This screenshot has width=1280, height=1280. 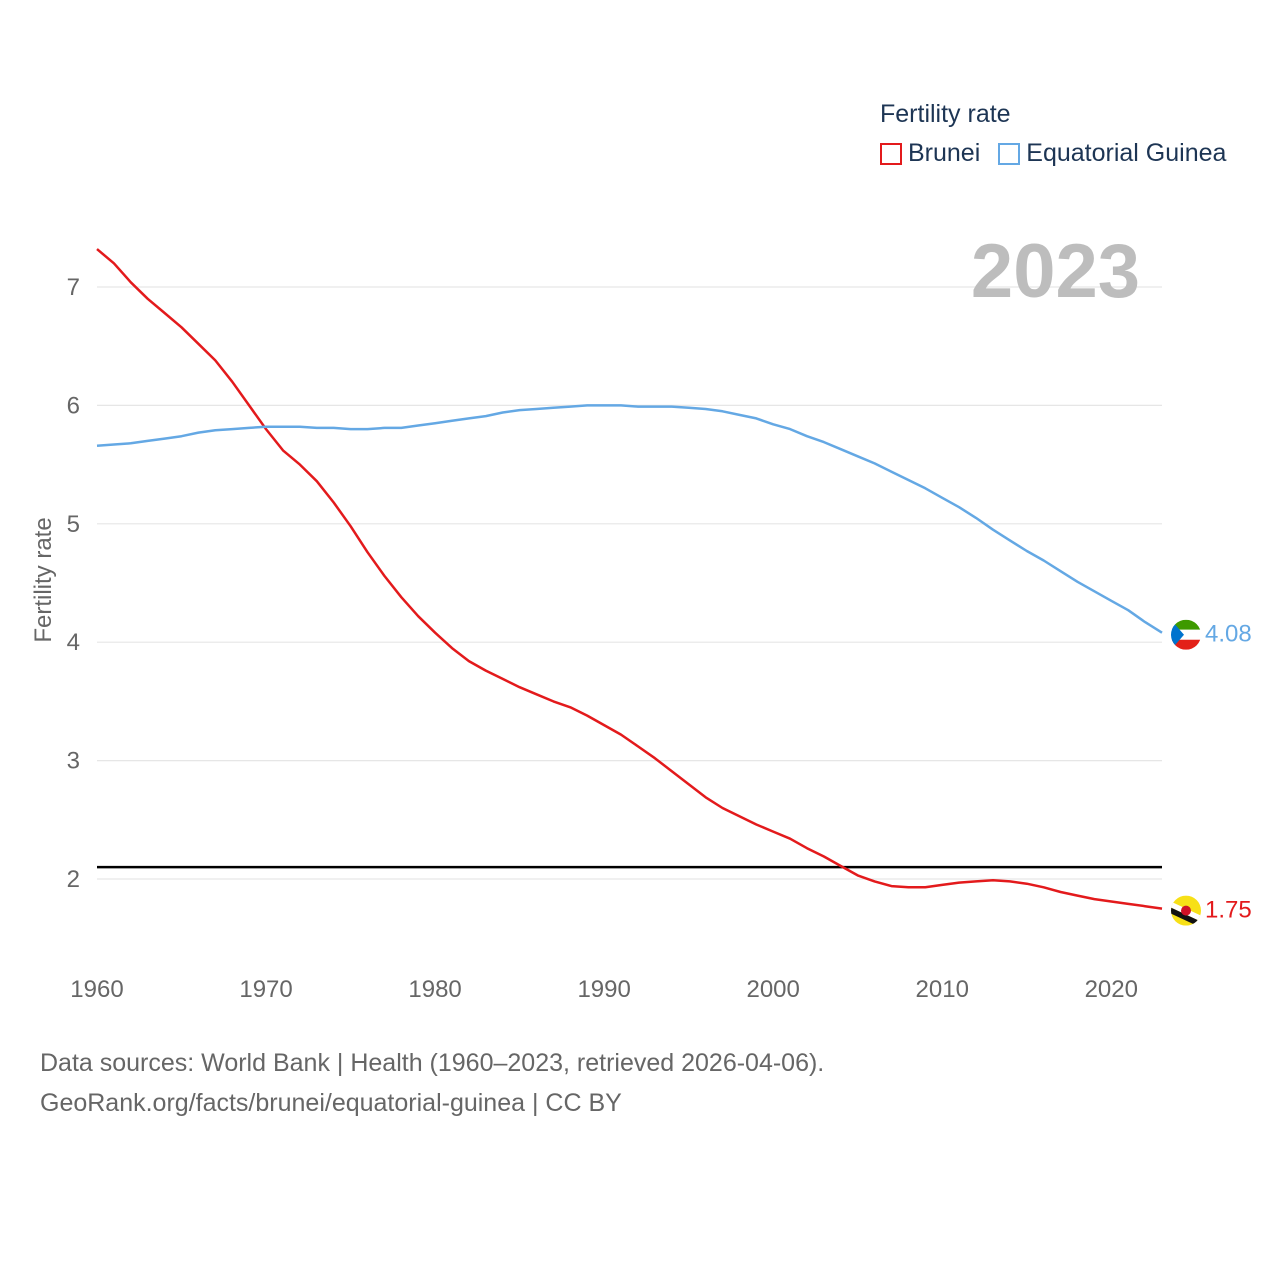 What do you see at coordinates (1228, 634) in the screenshot?
I see `end-value-label-equatorial-guinea: 4.08` at bounding box center [1228, 634].